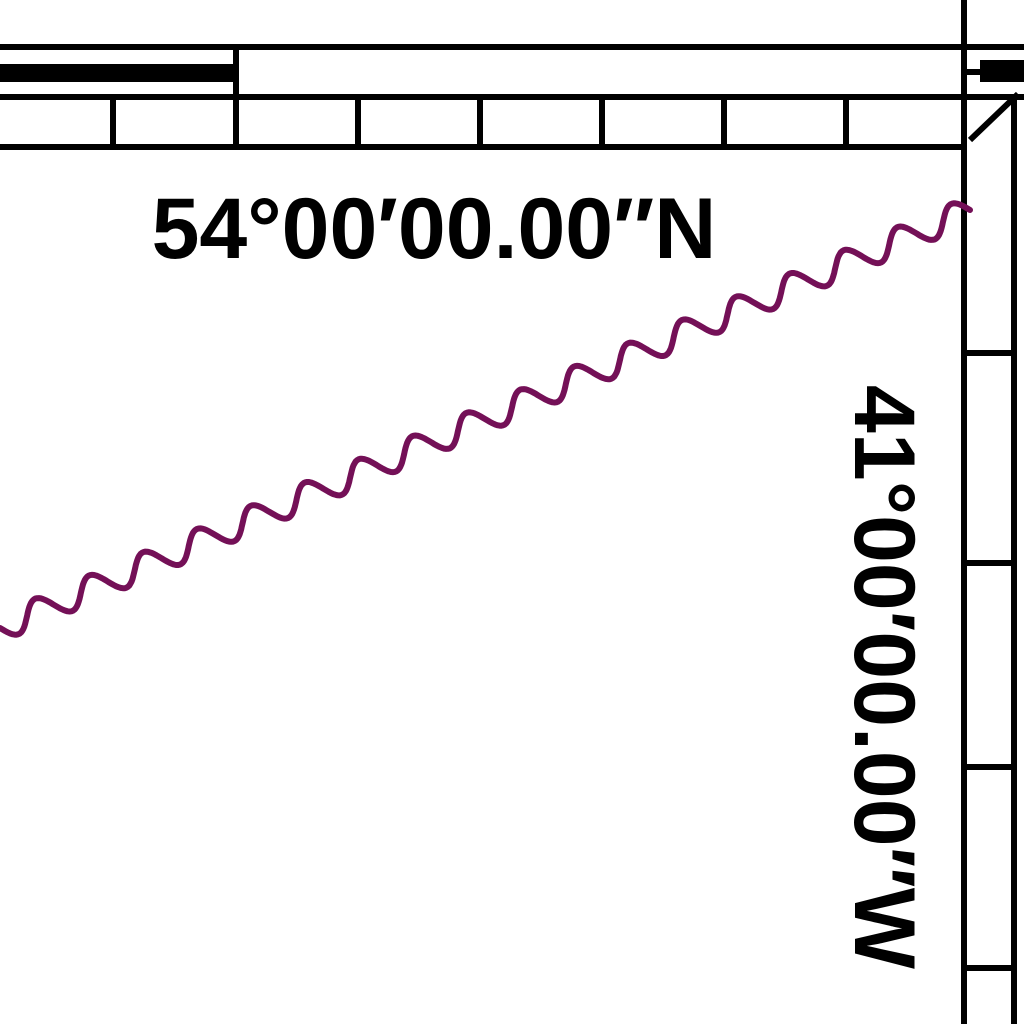 Image resolution: width=1024 pixels, height=1024 pixels. I want to click on longitude-label: 41°00′00.00″W, so click(884, 677).